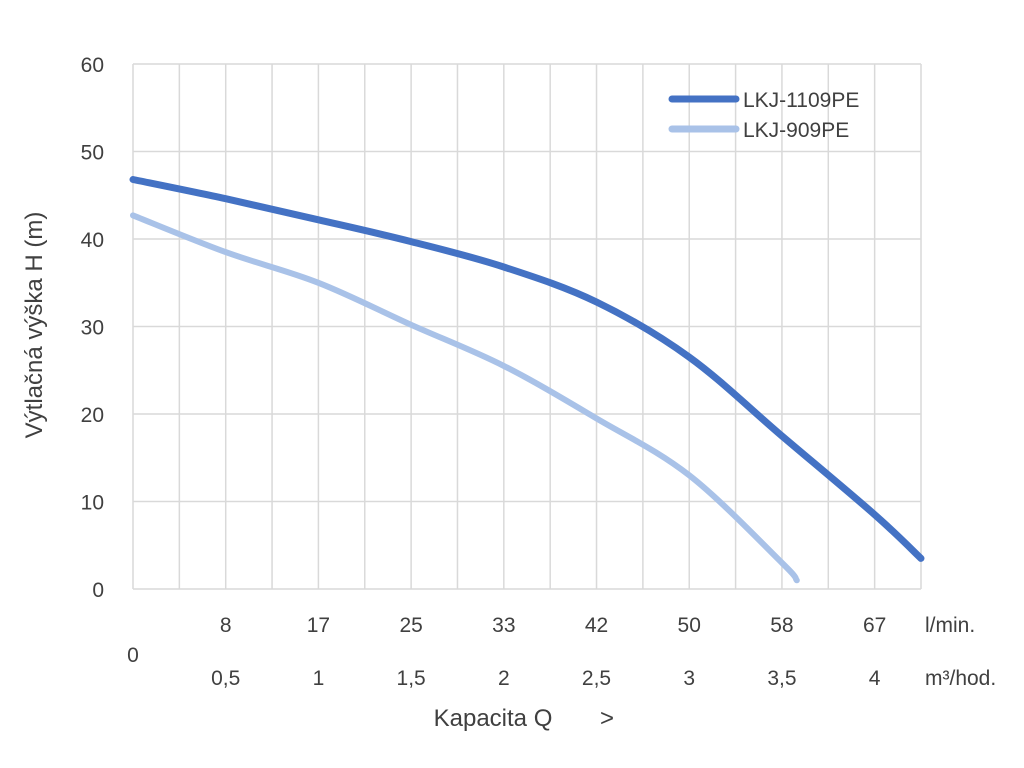 This screenshot has height=768, width=1024. What do you see at coordinates (493, 718) in the screenshot?
I see `x-axis-title: Kapacita Q` at bounding box center [493, 718].